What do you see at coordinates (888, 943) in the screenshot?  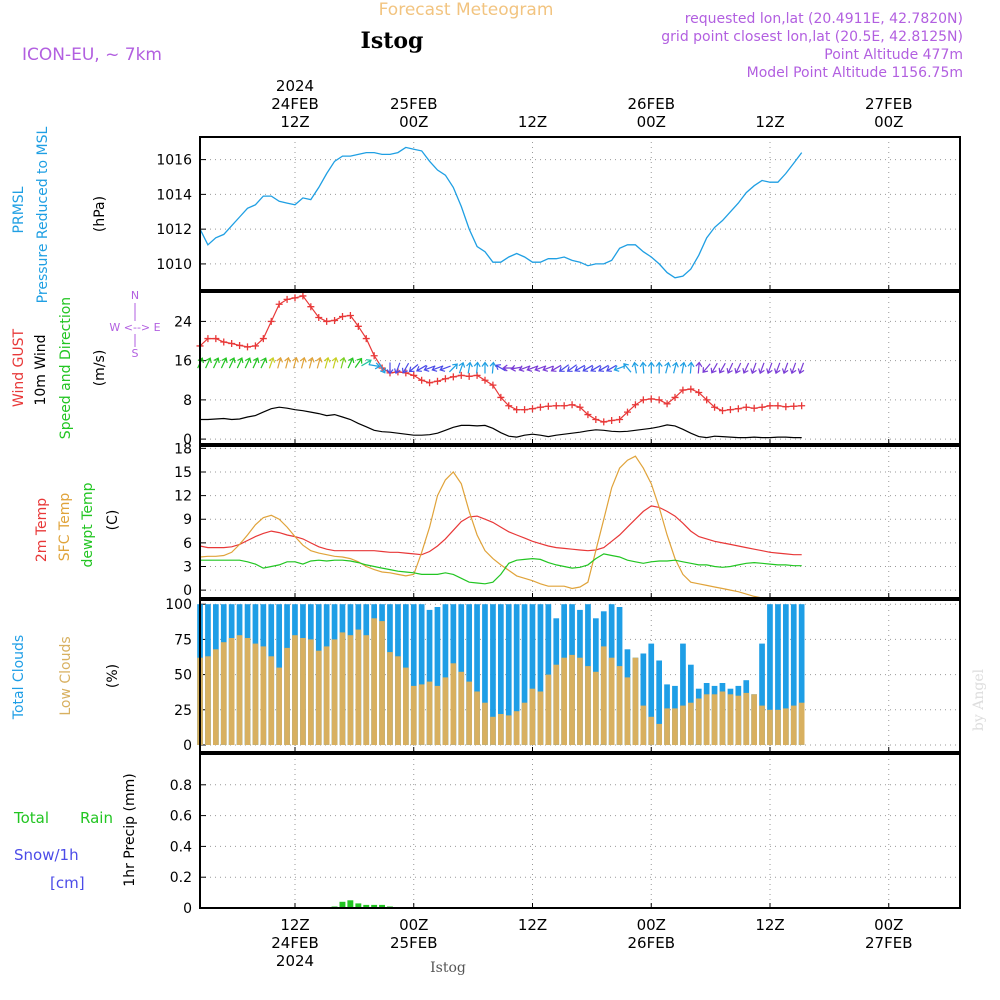 I see `bottom-tick-label: 27FEB` at bounding box center [888, 943].